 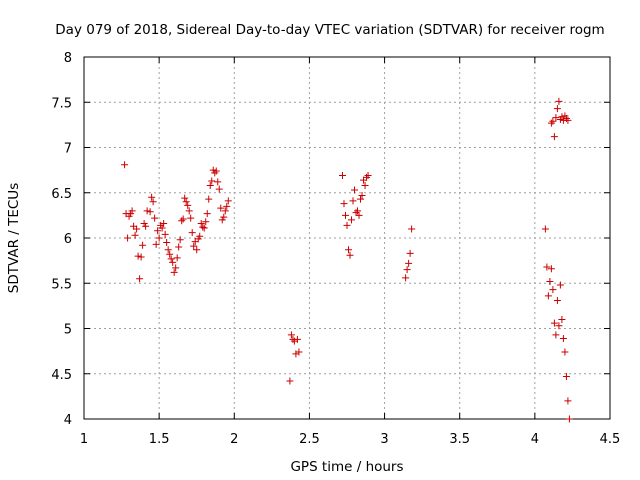 What do you see at coordinates (68, 149) in the screenshot?
I see `y-tick-label: 7` at bounding box center [68, 149].